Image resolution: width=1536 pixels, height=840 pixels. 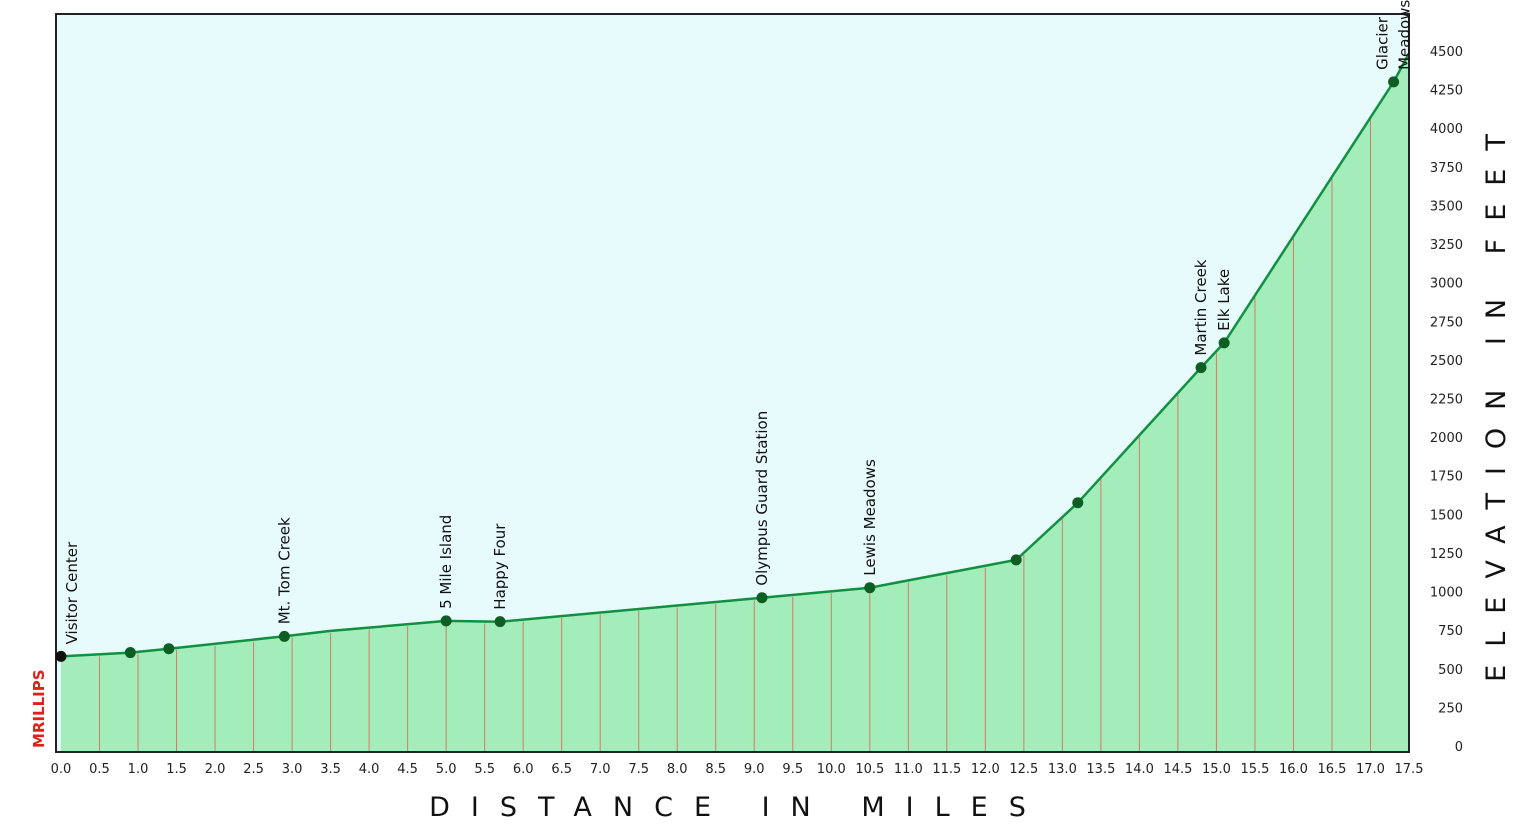 I want to click on y-tick-label: 3000, so click(x=1446, y=284).